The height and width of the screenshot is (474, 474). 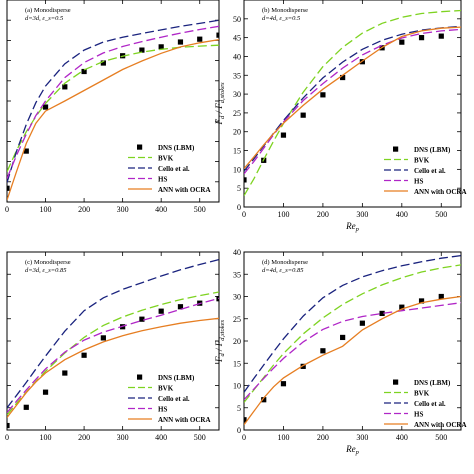 I want to click on y-tick-label: 30, so click(x=237, y=297).